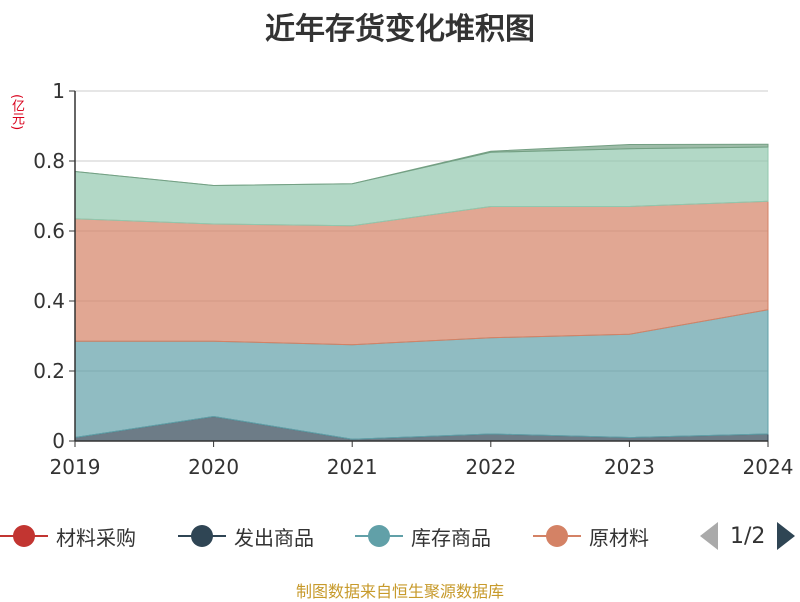 The height and width of the screenshot is (602, 800). What do you see at coordinates (49, 301) in the screenshot?
I see `y-tick-label: 0.4` at bounding box center [49, 301].